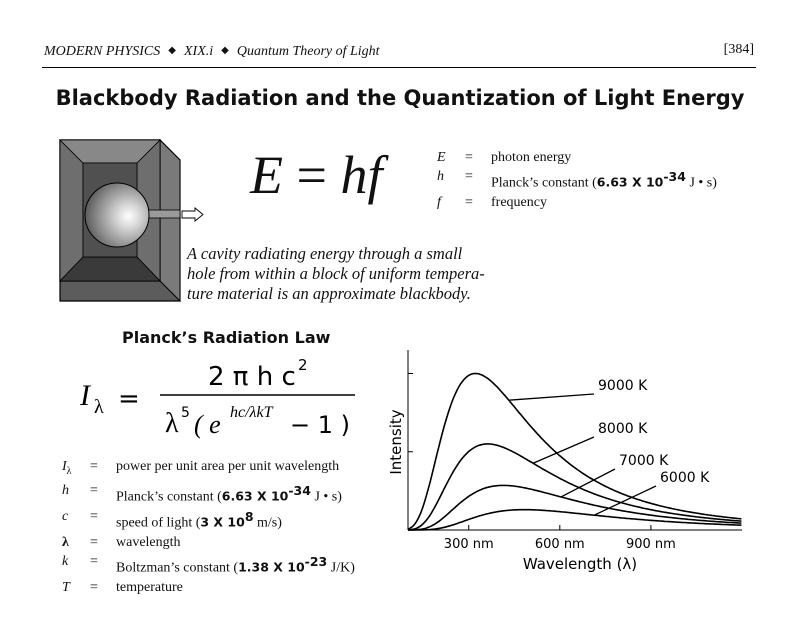 Image resolution: width=800 pixels, height=617 pixels. Describe the element at coordinates (185, 413) in the screenshot. I see `formula-den-exp5: 5` at that location.